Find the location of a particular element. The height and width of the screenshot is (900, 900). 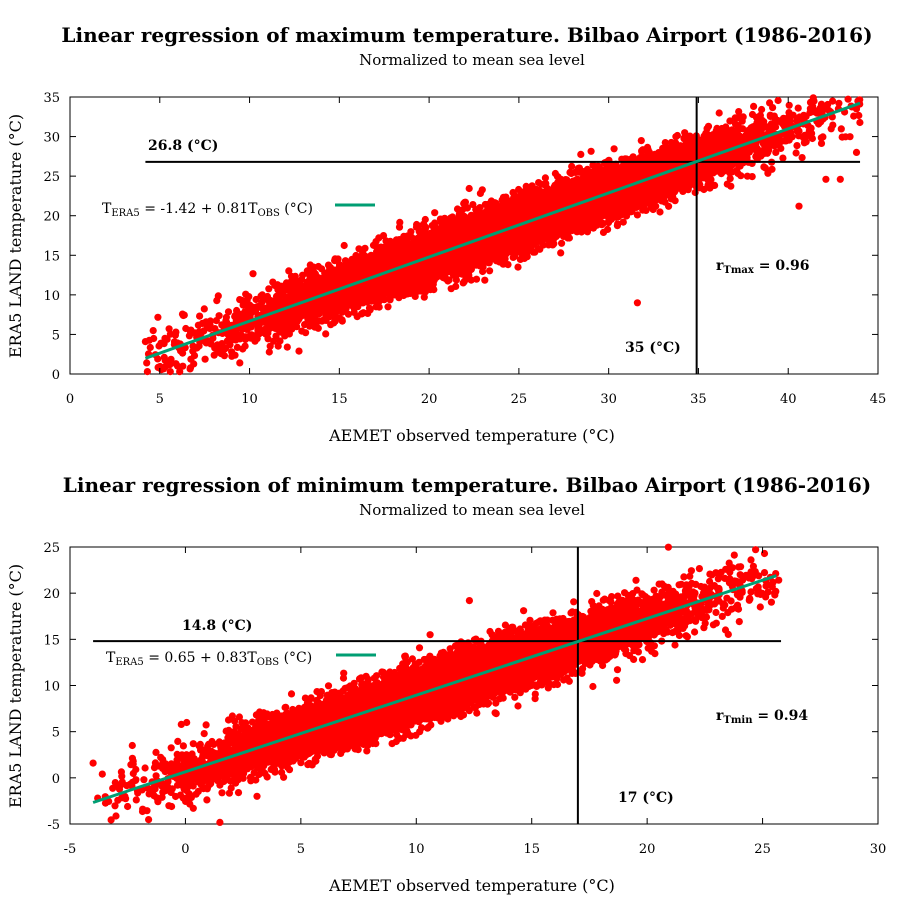

chart-subtitle: Normalized to mean sea level is located at coordinates (472, 60).